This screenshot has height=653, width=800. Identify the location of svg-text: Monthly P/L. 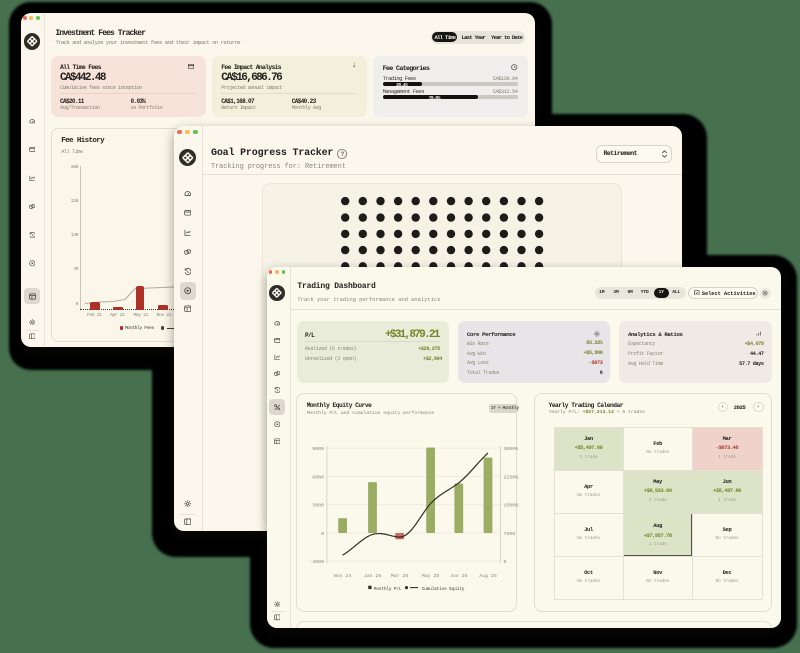
(388, 589).